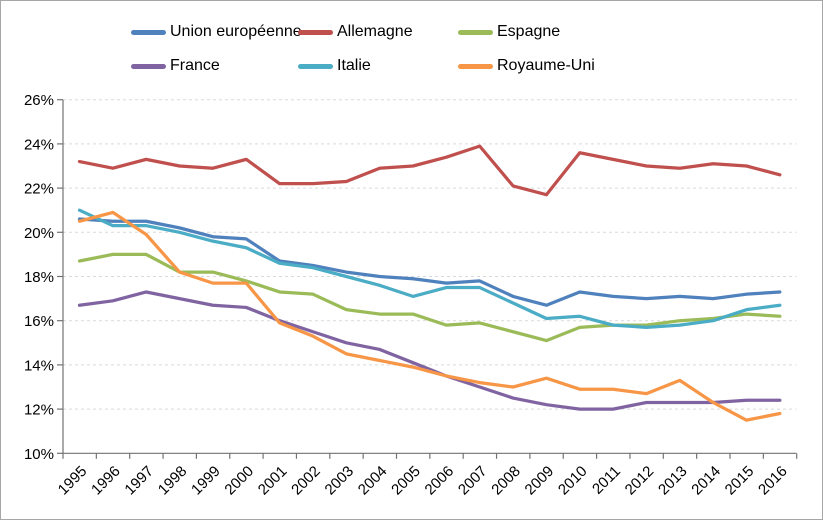 This screenshot has height=521, width=823. What do you see at coordinates (706, 481) in the screenshot?
I see `x-tick-label: 2014` at bounding box center [706, 481].